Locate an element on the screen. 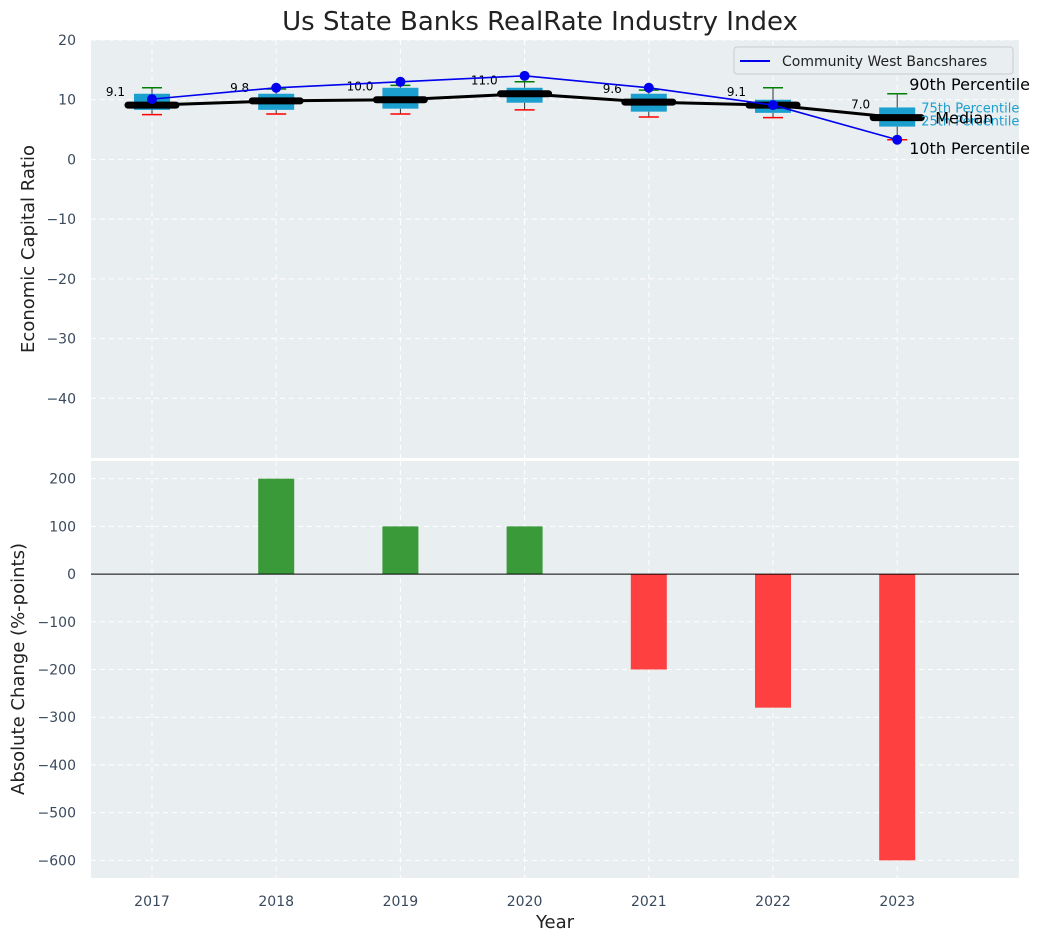 The width and height of the screenshot is (1044, 942). x-tick-label: 2017 is located at coordinates (152, 902).